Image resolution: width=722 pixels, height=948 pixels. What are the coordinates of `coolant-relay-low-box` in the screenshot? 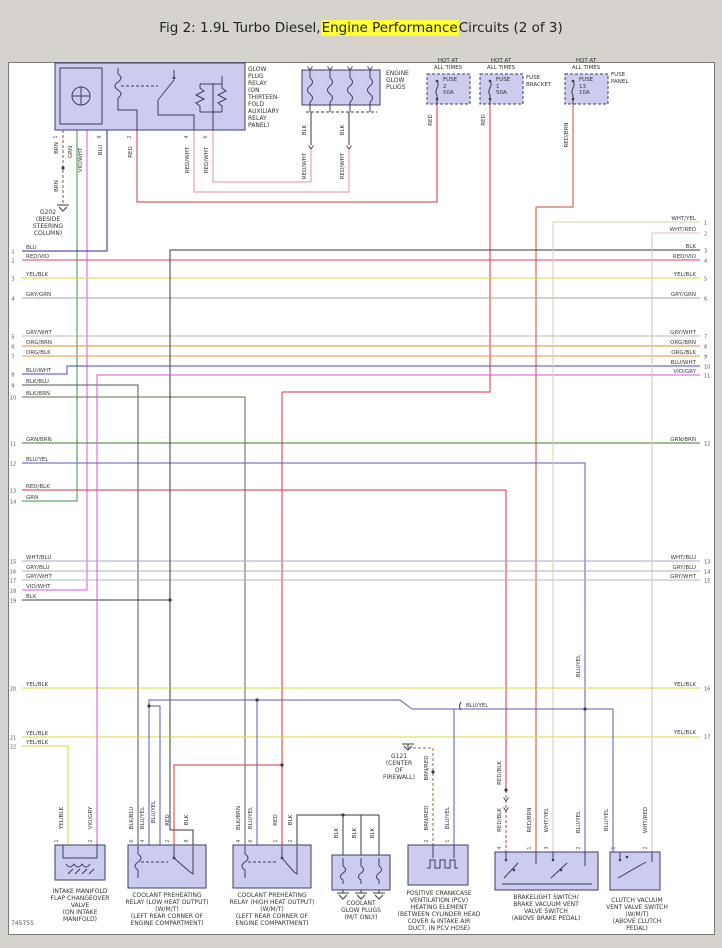 It's located at (167, 866).